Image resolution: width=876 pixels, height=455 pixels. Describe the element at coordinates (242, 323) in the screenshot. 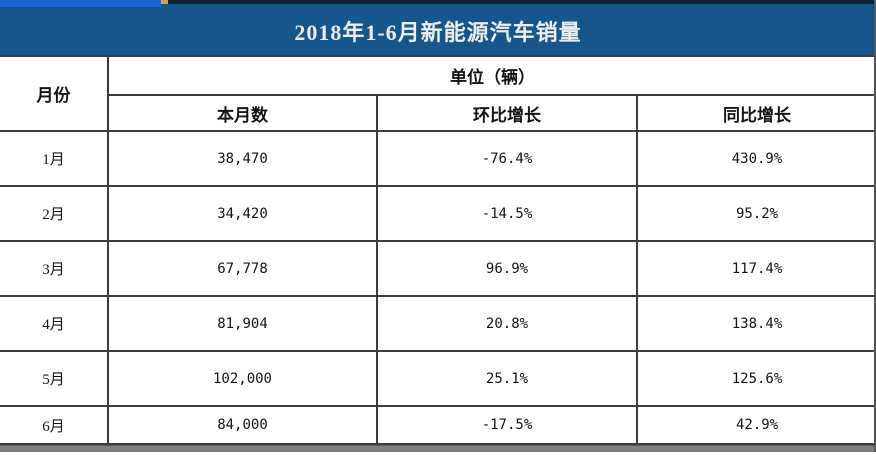

I see `monthly-count-cell: 81,904` at that location.